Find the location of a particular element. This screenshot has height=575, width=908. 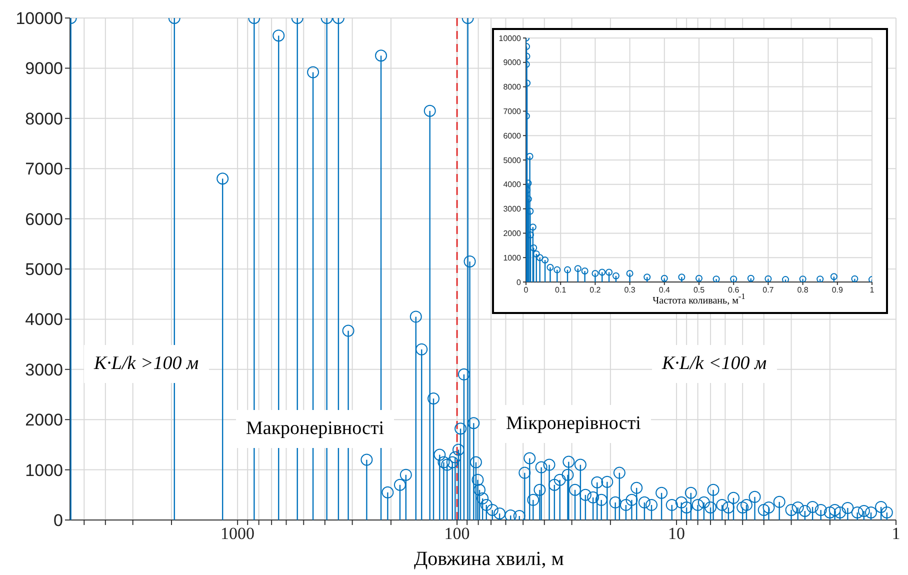

x-tick-label: 0.5 is located at coordinates (699, 290).